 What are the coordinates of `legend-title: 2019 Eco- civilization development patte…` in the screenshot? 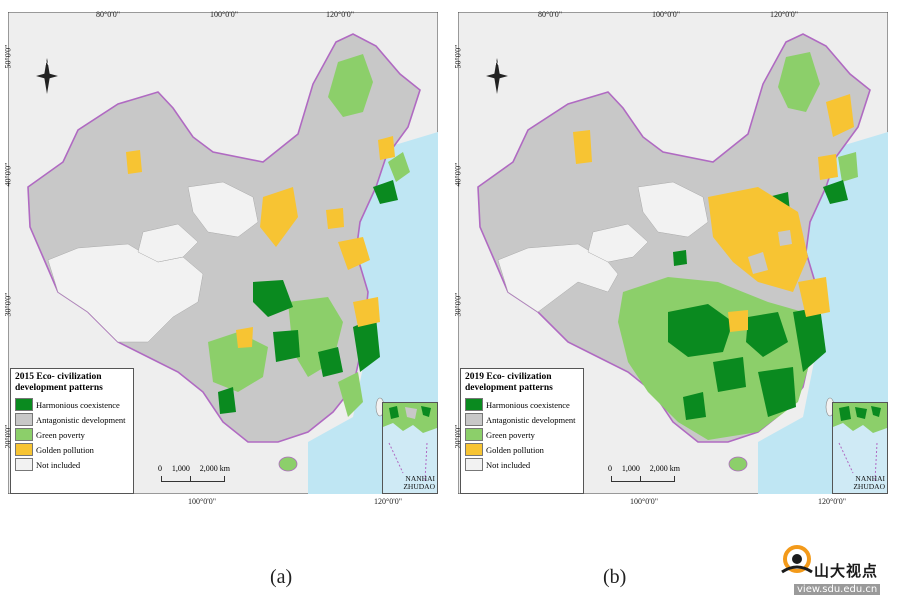 It's located at (509, 382).